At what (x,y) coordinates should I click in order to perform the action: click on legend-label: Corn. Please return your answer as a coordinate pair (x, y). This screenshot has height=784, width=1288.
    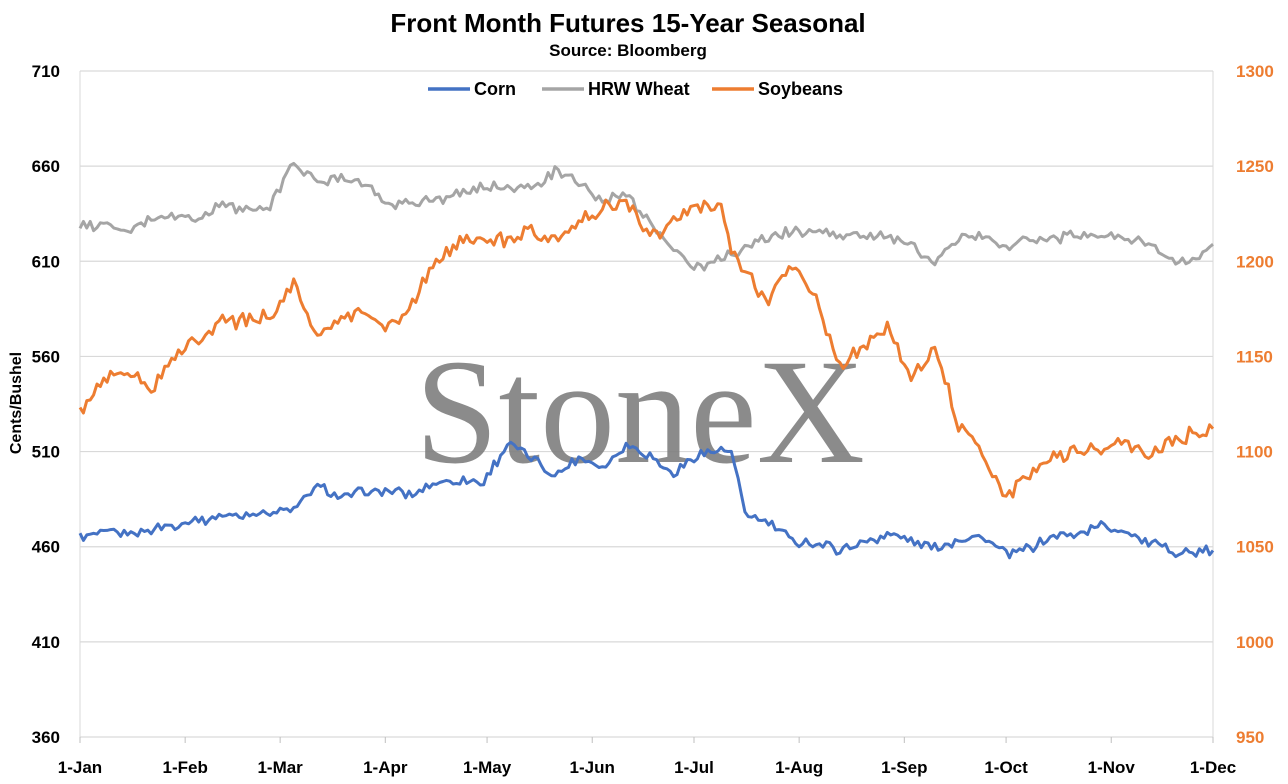
    Looking at the image, I should click on (495, 89).